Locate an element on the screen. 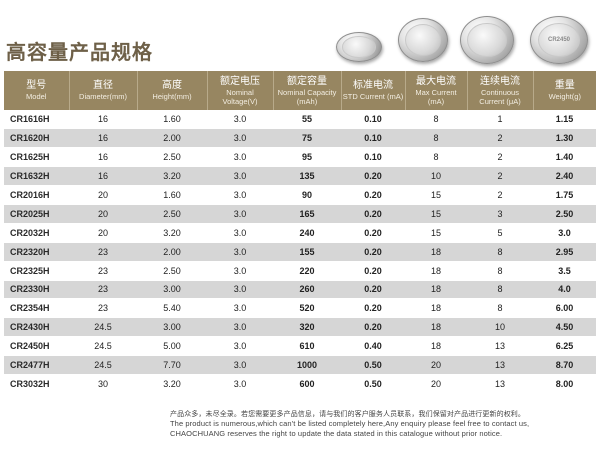 Image resolution: width=600 pixels, height=451 pixels. table-cell: 8.70 is located at coordinates (564, 365).